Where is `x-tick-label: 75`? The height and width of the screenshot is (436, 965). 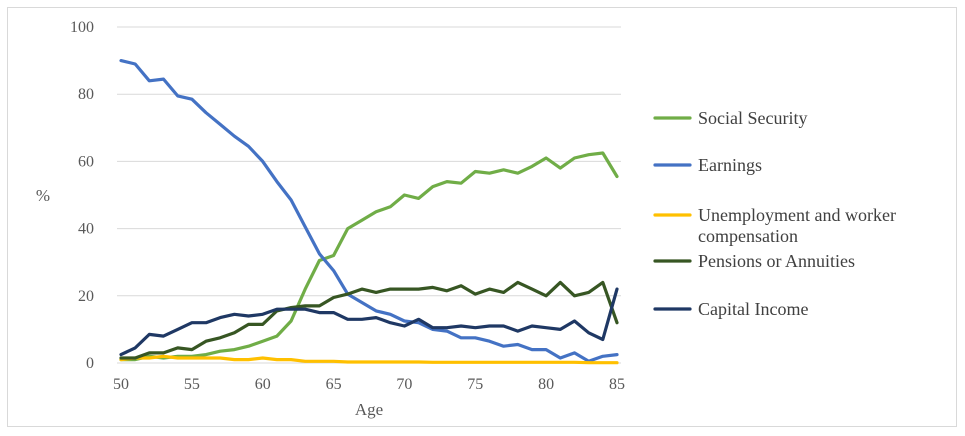 x-tick-label: 75 is located at coordinates (475, 384).